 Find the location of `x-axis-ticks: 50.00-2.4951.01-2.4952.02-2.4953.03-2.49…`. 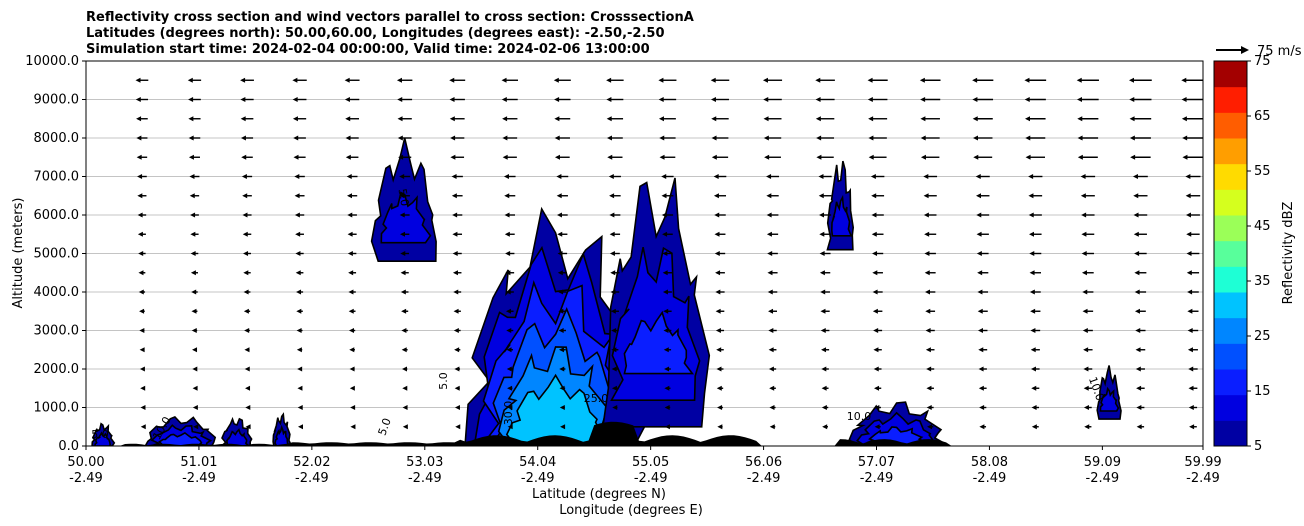

x-axis-ticks: 50.00-2.4951.01-2.4952.02-2.4953.03-2.49… is located at coordinates (644, 466).